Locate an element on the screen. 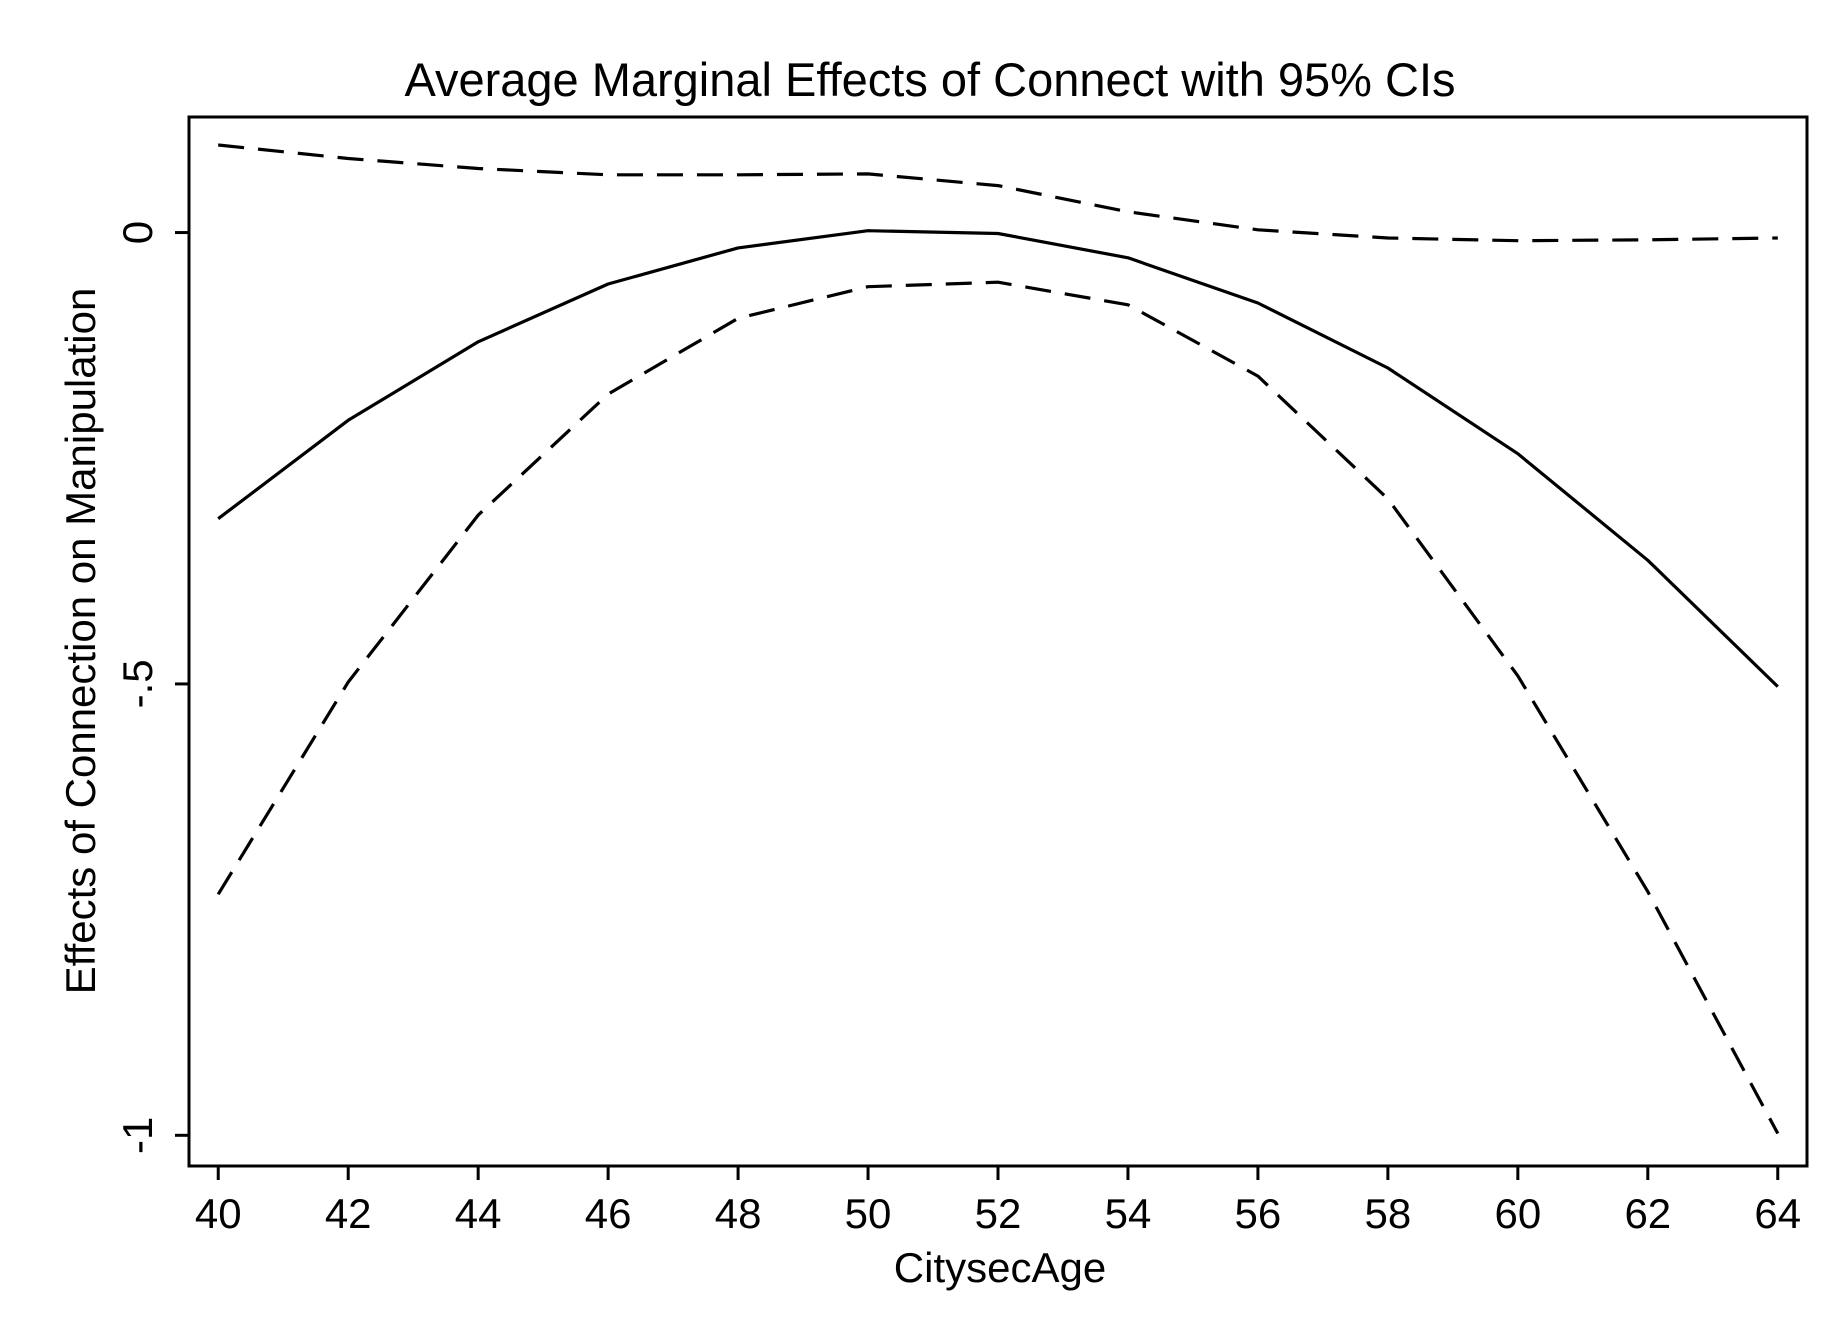  x-tick-label: 56 is located at coordinates (1258, 1213).